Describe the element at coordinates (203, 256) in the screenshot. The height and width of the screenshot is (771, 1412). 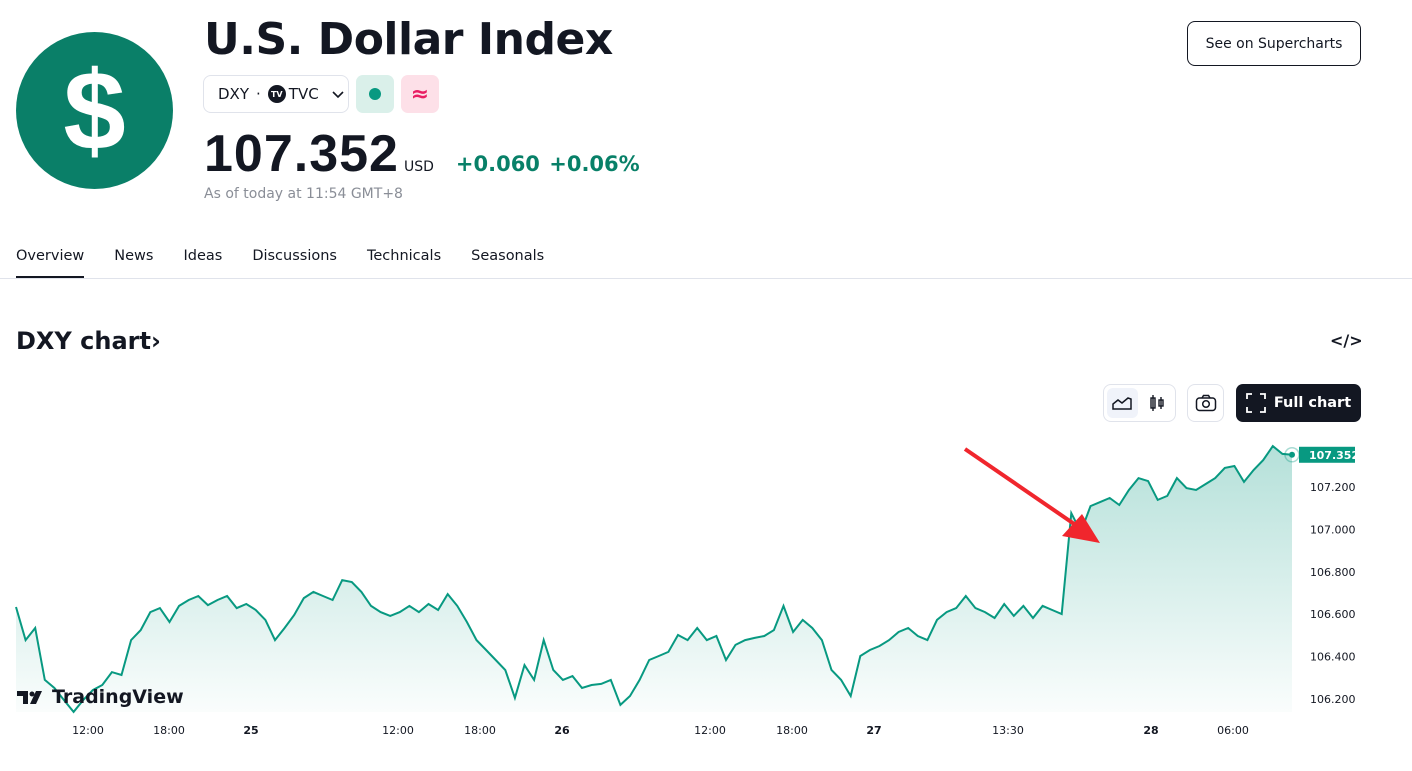
I see `tab-ideas: Ideas` at that location.